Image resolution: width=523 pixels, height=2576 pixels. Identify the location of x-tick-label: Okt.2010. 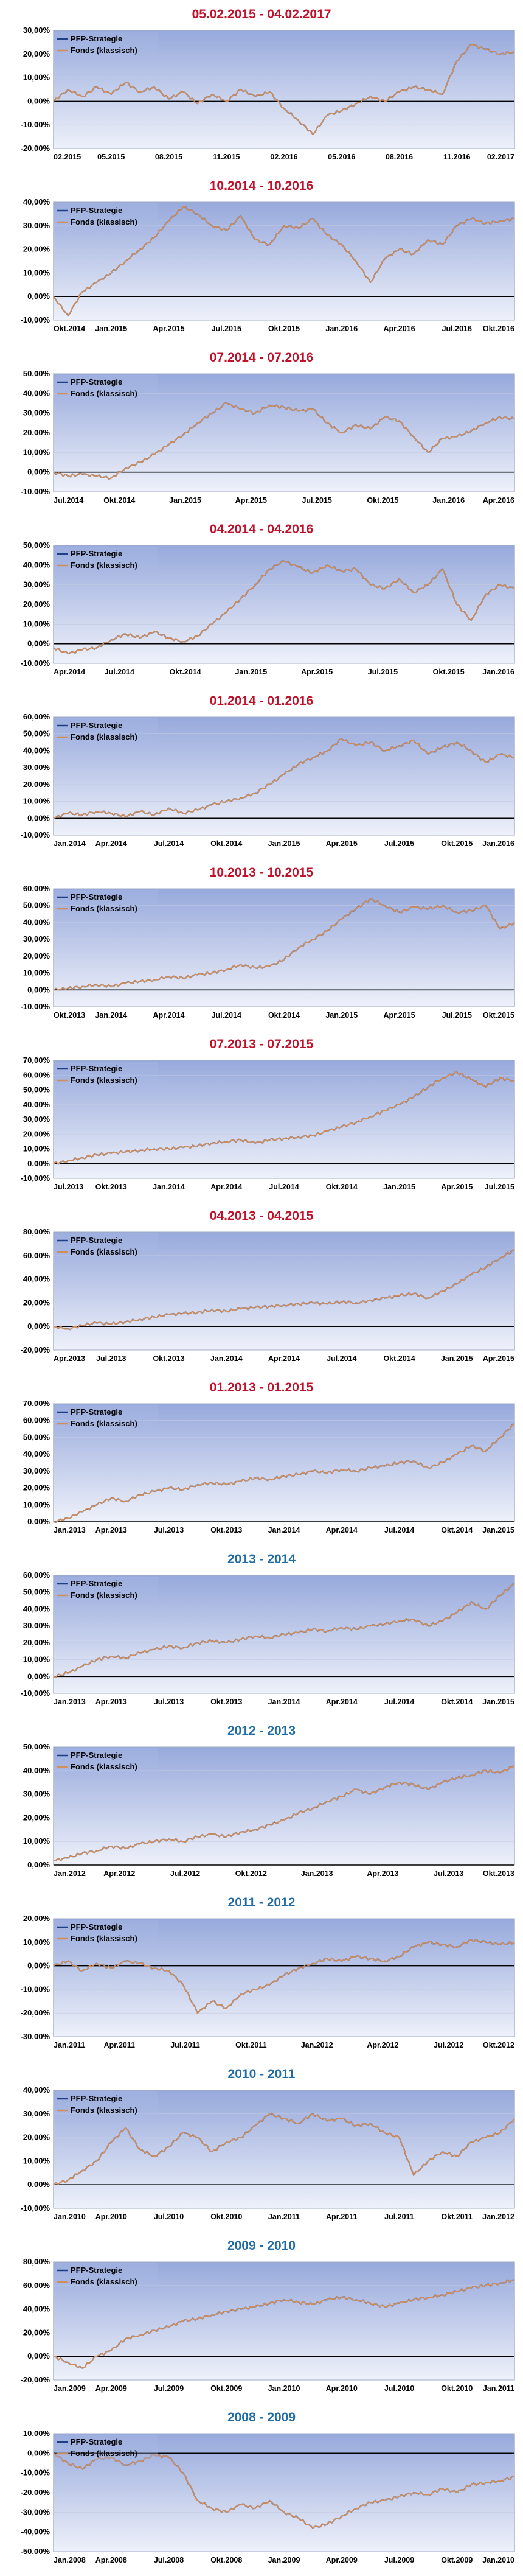
(457, 2388).